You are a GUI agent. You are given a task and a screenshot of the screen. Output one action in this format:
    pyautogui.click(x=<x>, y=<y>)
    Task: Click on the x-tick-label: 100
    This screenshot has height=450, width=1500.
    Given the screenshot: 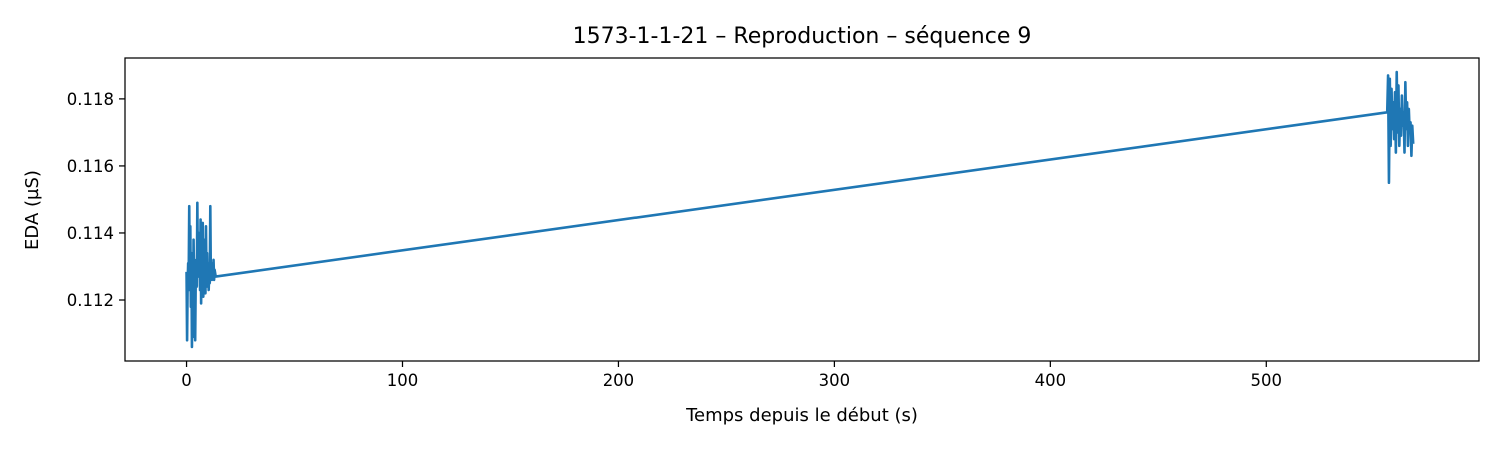 What is the action you would take?
    pyautogui.click(x=403, y=380)
    